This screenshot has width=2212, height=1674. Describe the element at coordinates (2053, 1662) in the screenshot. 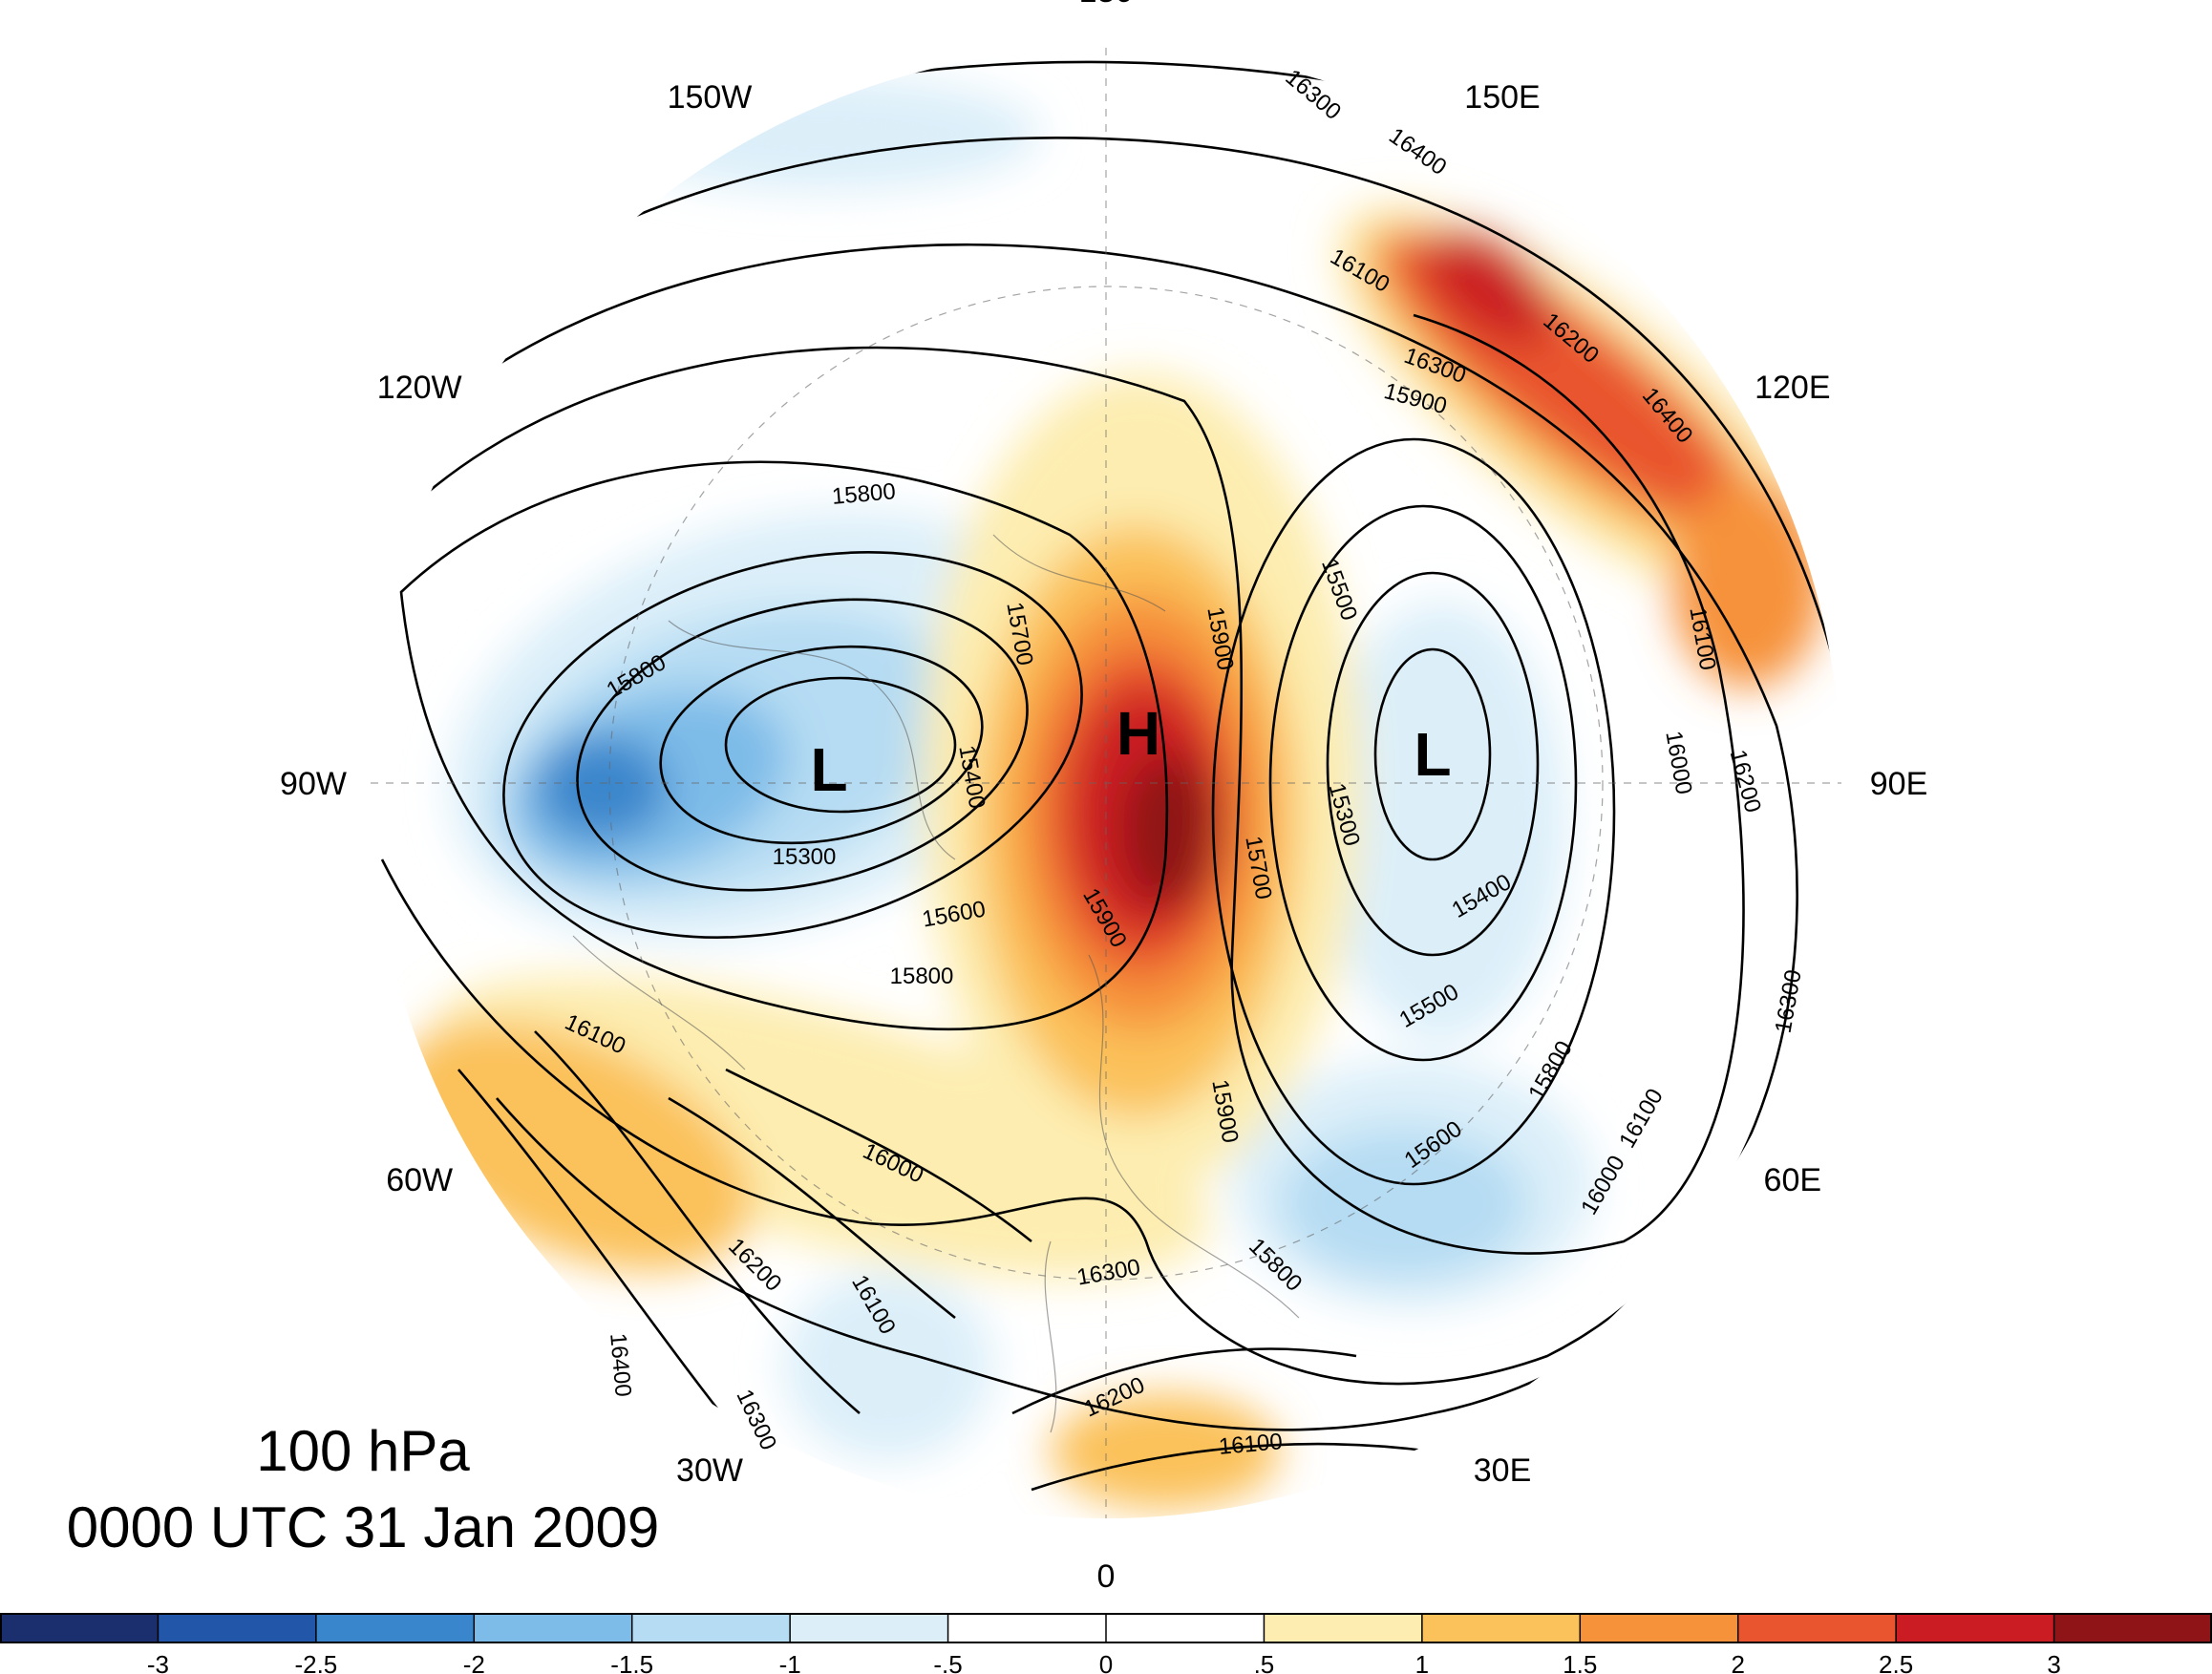

I see `colorbar-tick-label: 3` at that location.